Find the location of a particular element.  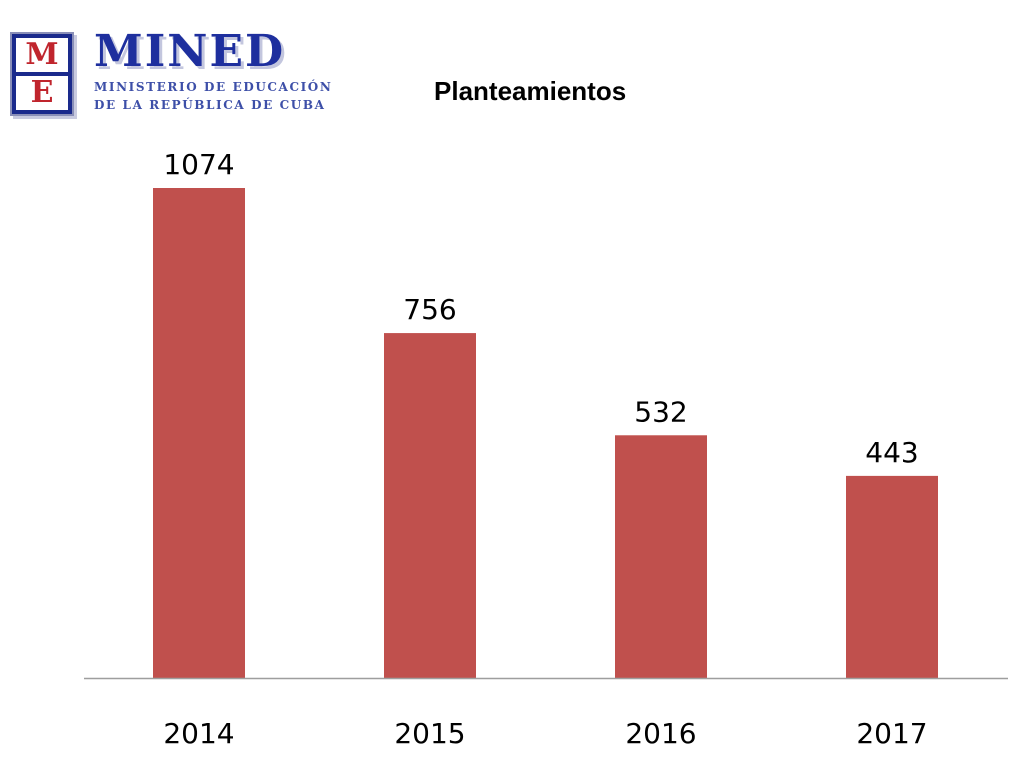

x-tick-label-2014: 2014 is located at coordinates (198, 733).